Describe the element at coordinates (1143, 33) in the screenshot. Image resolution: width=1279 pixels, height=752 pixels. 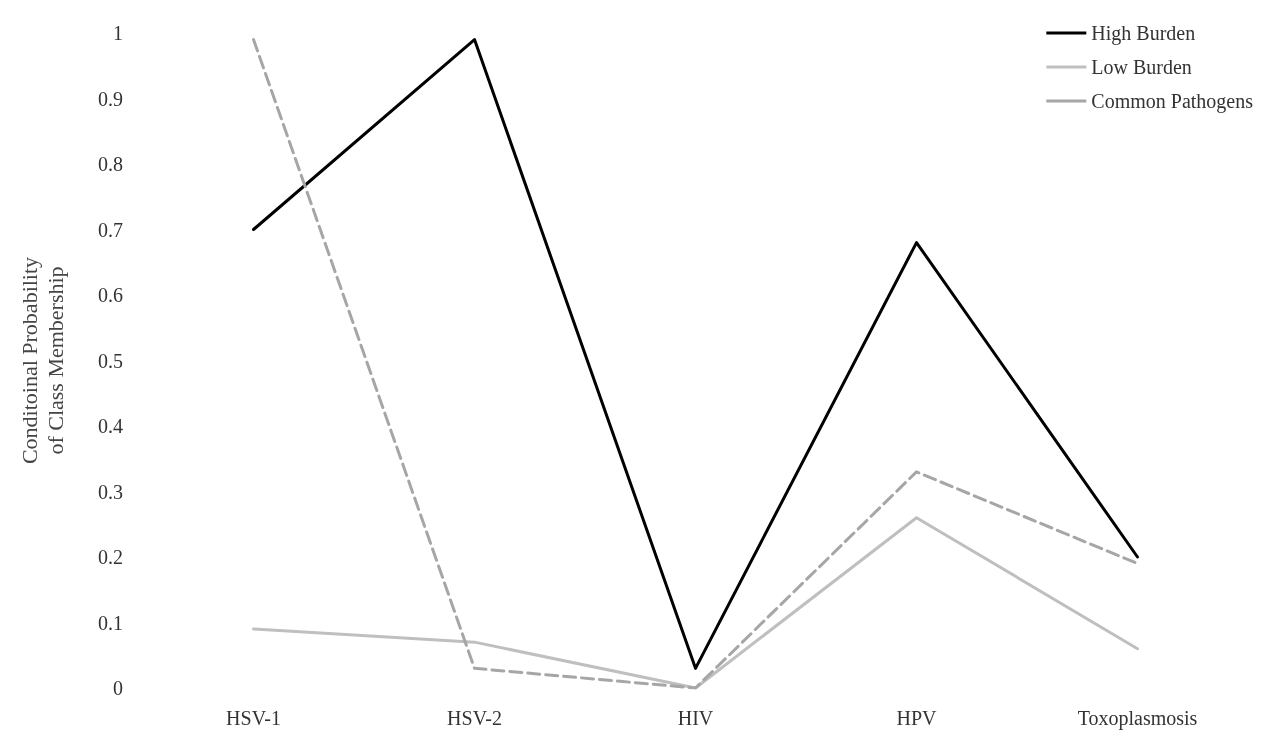
I see `legend-label: High Burden` at that location.